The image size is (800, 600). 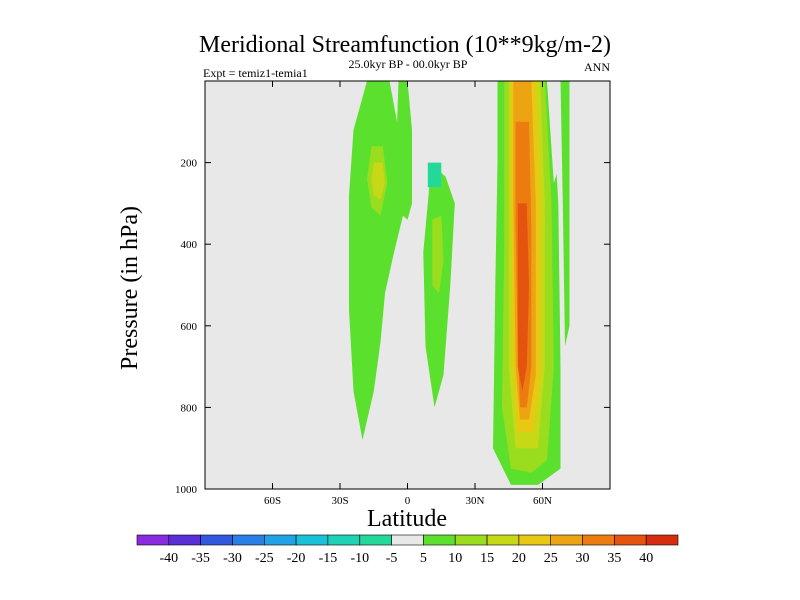 I want to click on chart-subtitle: 25.0kyr BP - 00.0kyr BP, so click(x=408, y=64).